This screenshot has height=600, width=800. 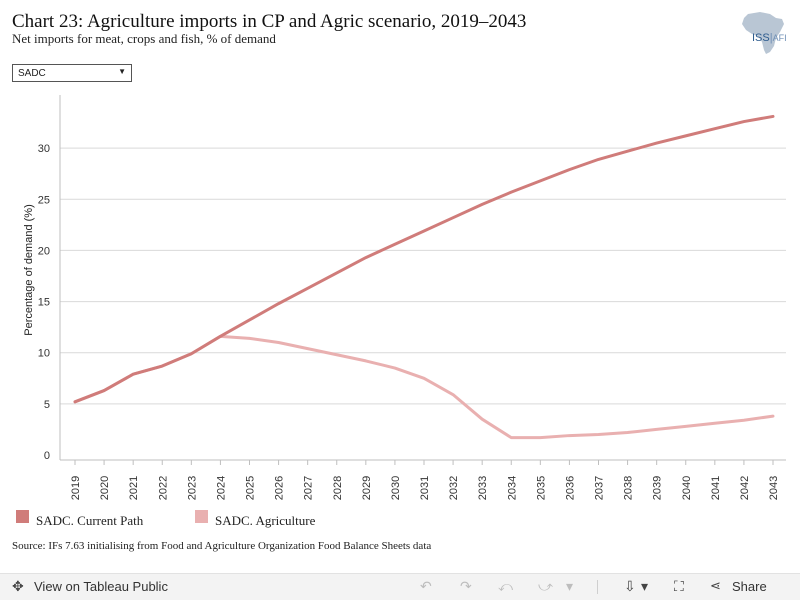 What do you see at coordinates (749, 586) in the screenshot?
I see `share-label: Share` at bounding box center [749, 586].